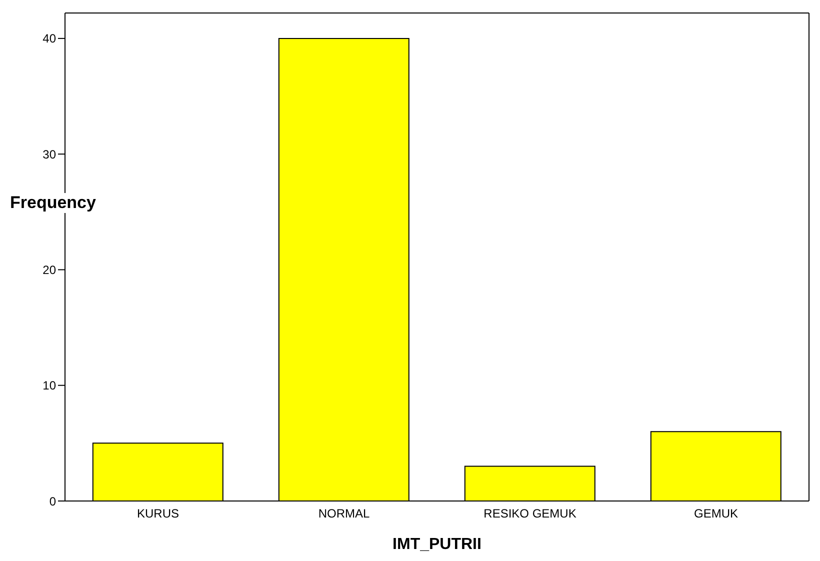  Describe the element at coordinates (52, 501) in the screenshot. I see `y-tick-label: 0` at that location.